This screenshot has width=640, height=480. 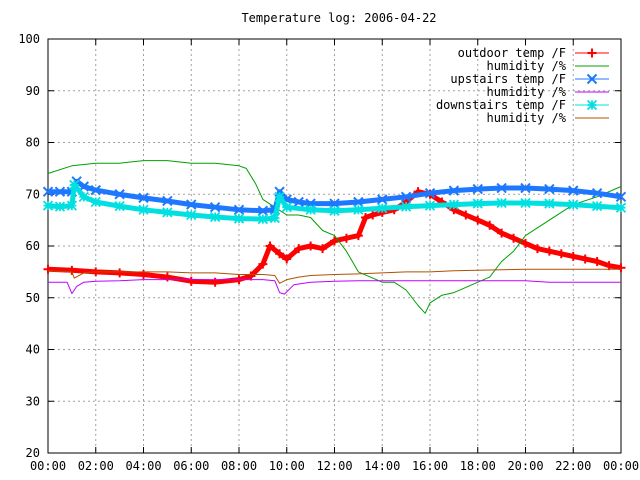 I want to click on legend-label: humidity /%, so click(x=527, y=118).